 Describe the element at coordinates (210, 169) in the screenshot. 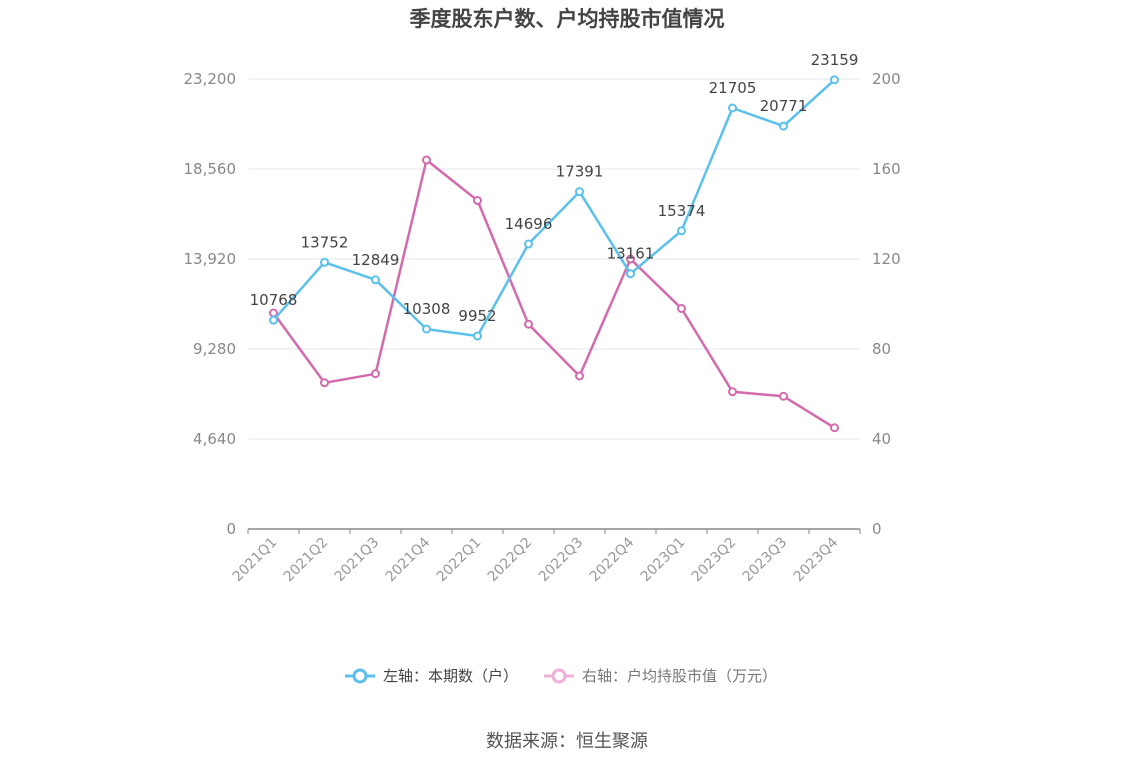

I see `left-axis-tick-label: 18,560` at that location.